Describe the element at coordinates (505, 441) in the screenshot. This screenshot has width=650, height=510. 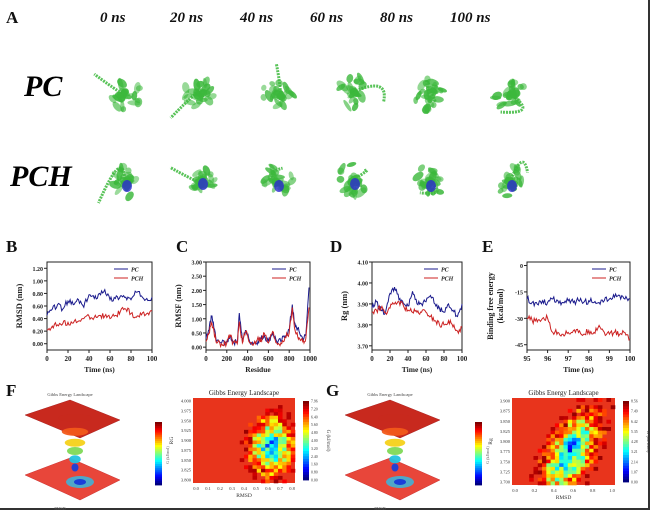
I see `g-2d-ytick-label: 3.800` at that location.